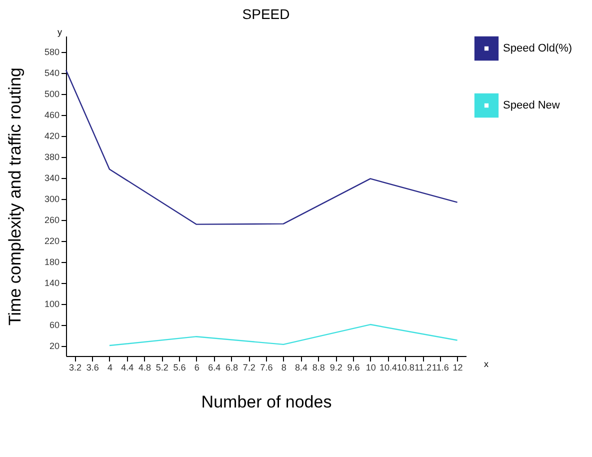 This screenshot has width=592, height=457. I want to click on x-tick-label: 6.8, so click(231, 367).